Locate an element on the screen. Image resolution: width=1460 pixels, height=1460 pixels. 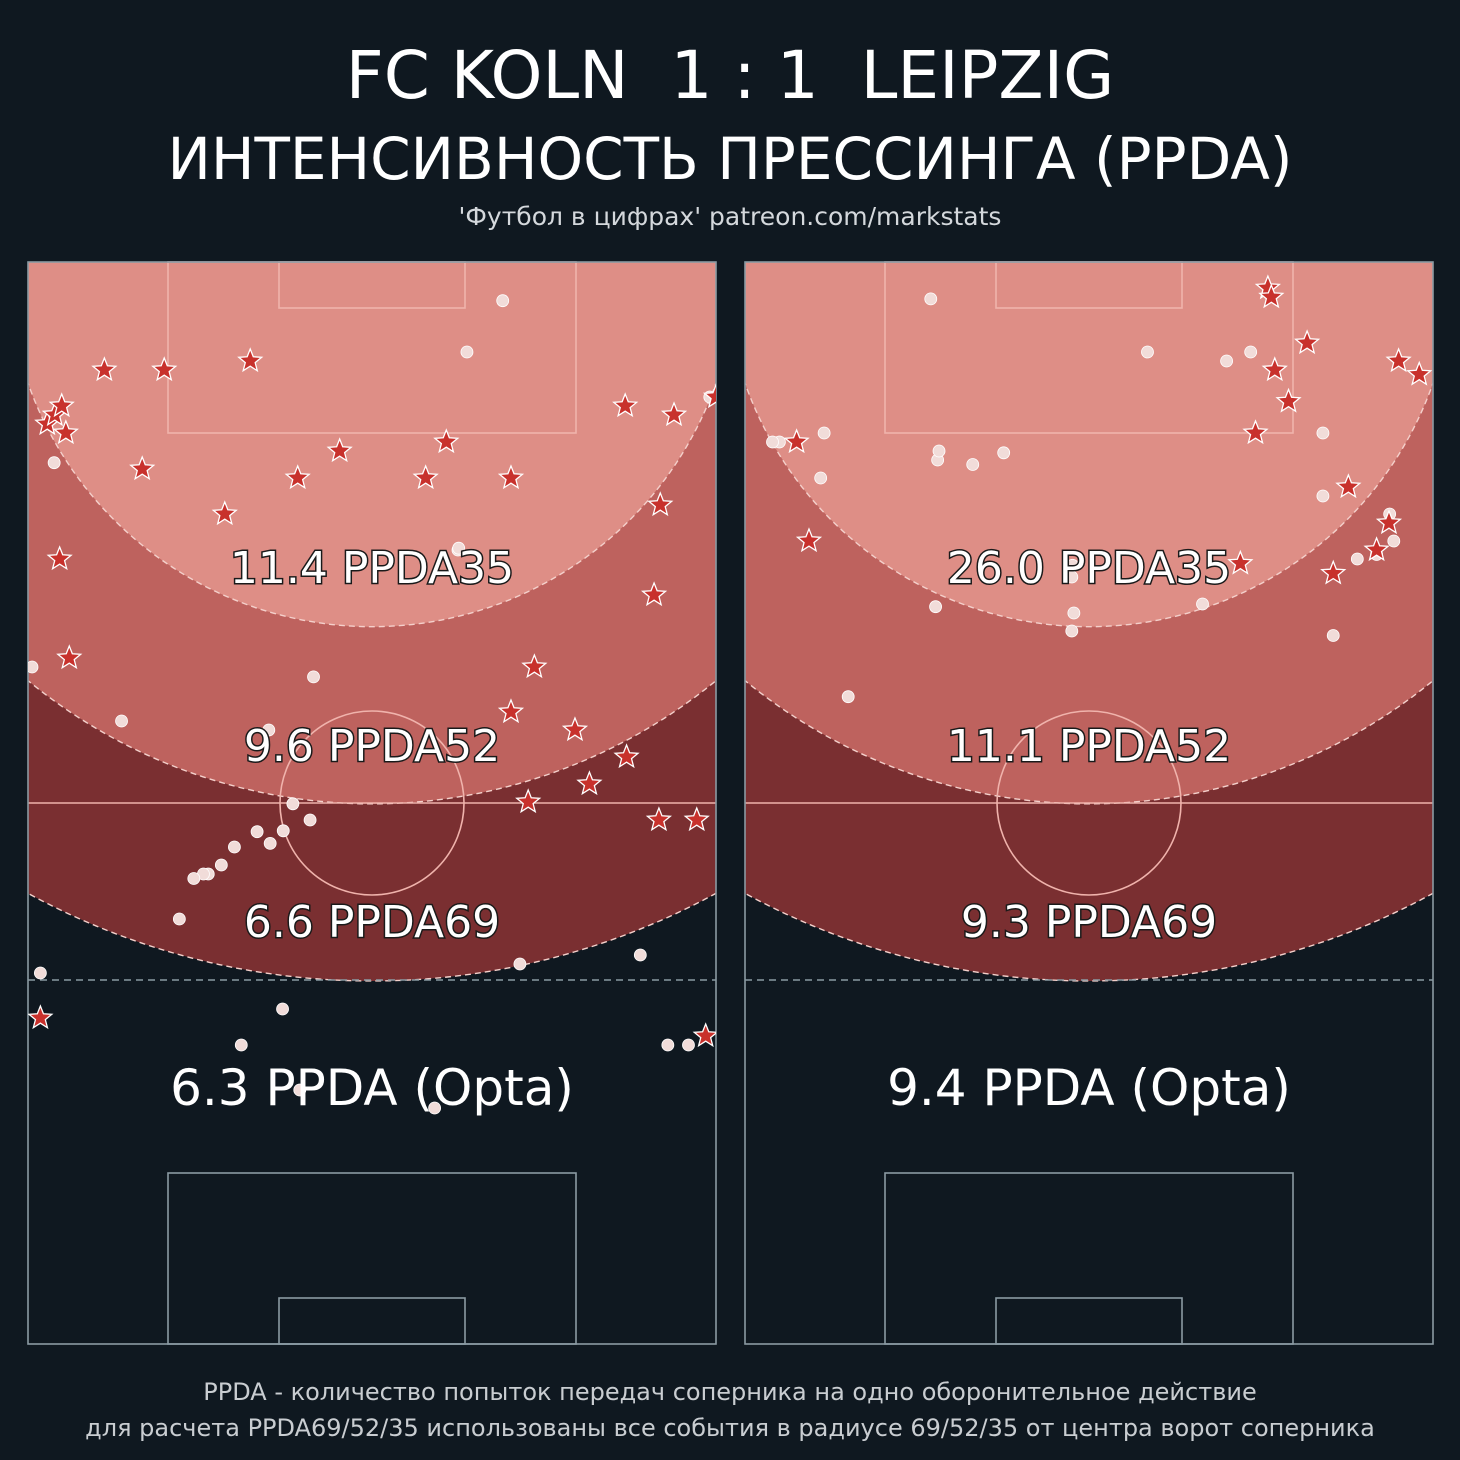
chart-subtitle: ИНТЕНСИВНОСТЬ ПРЕССИНГА (PPDA) is located at coordinates (730, 159).